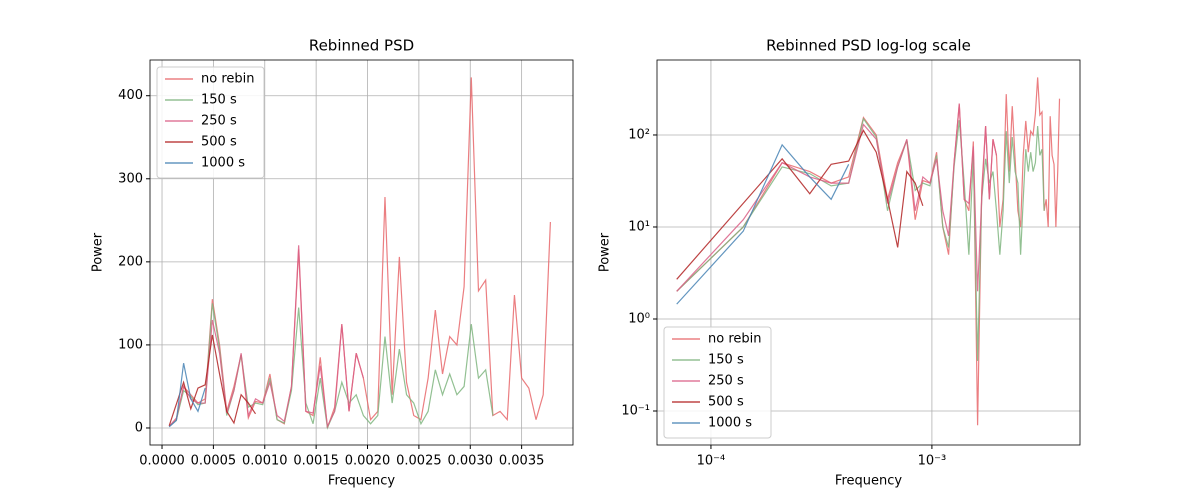  I want to click on y-tick-label: 10⁰, so click(639, 318).